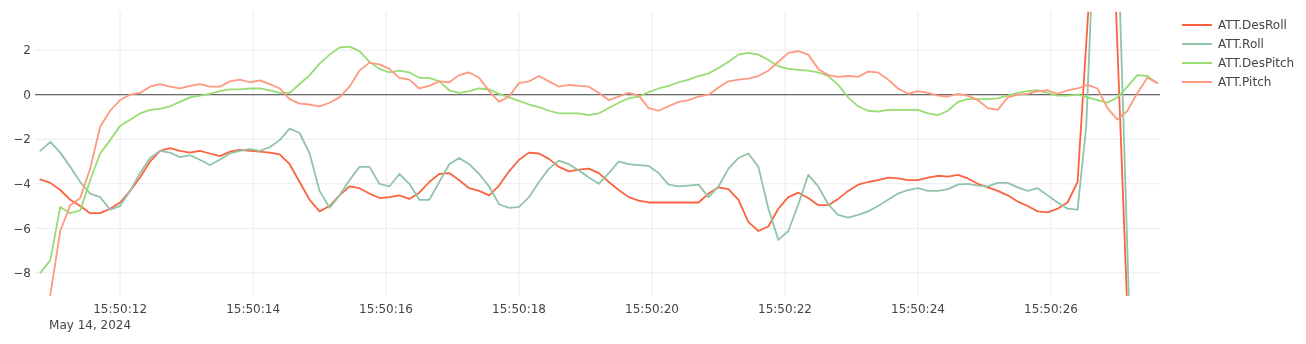  Describe the element at coordinates (1256, 63) in the screenshot. I see `legend-label: ATT.DesPitch` at that location.